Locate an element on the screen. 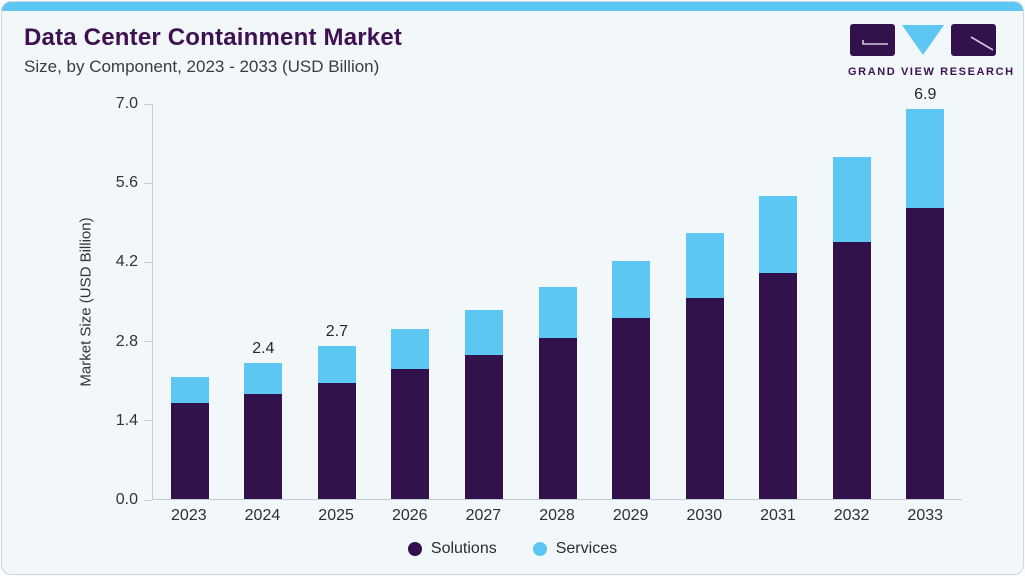  services-segment-2027 is located at coordinates (483, 332).